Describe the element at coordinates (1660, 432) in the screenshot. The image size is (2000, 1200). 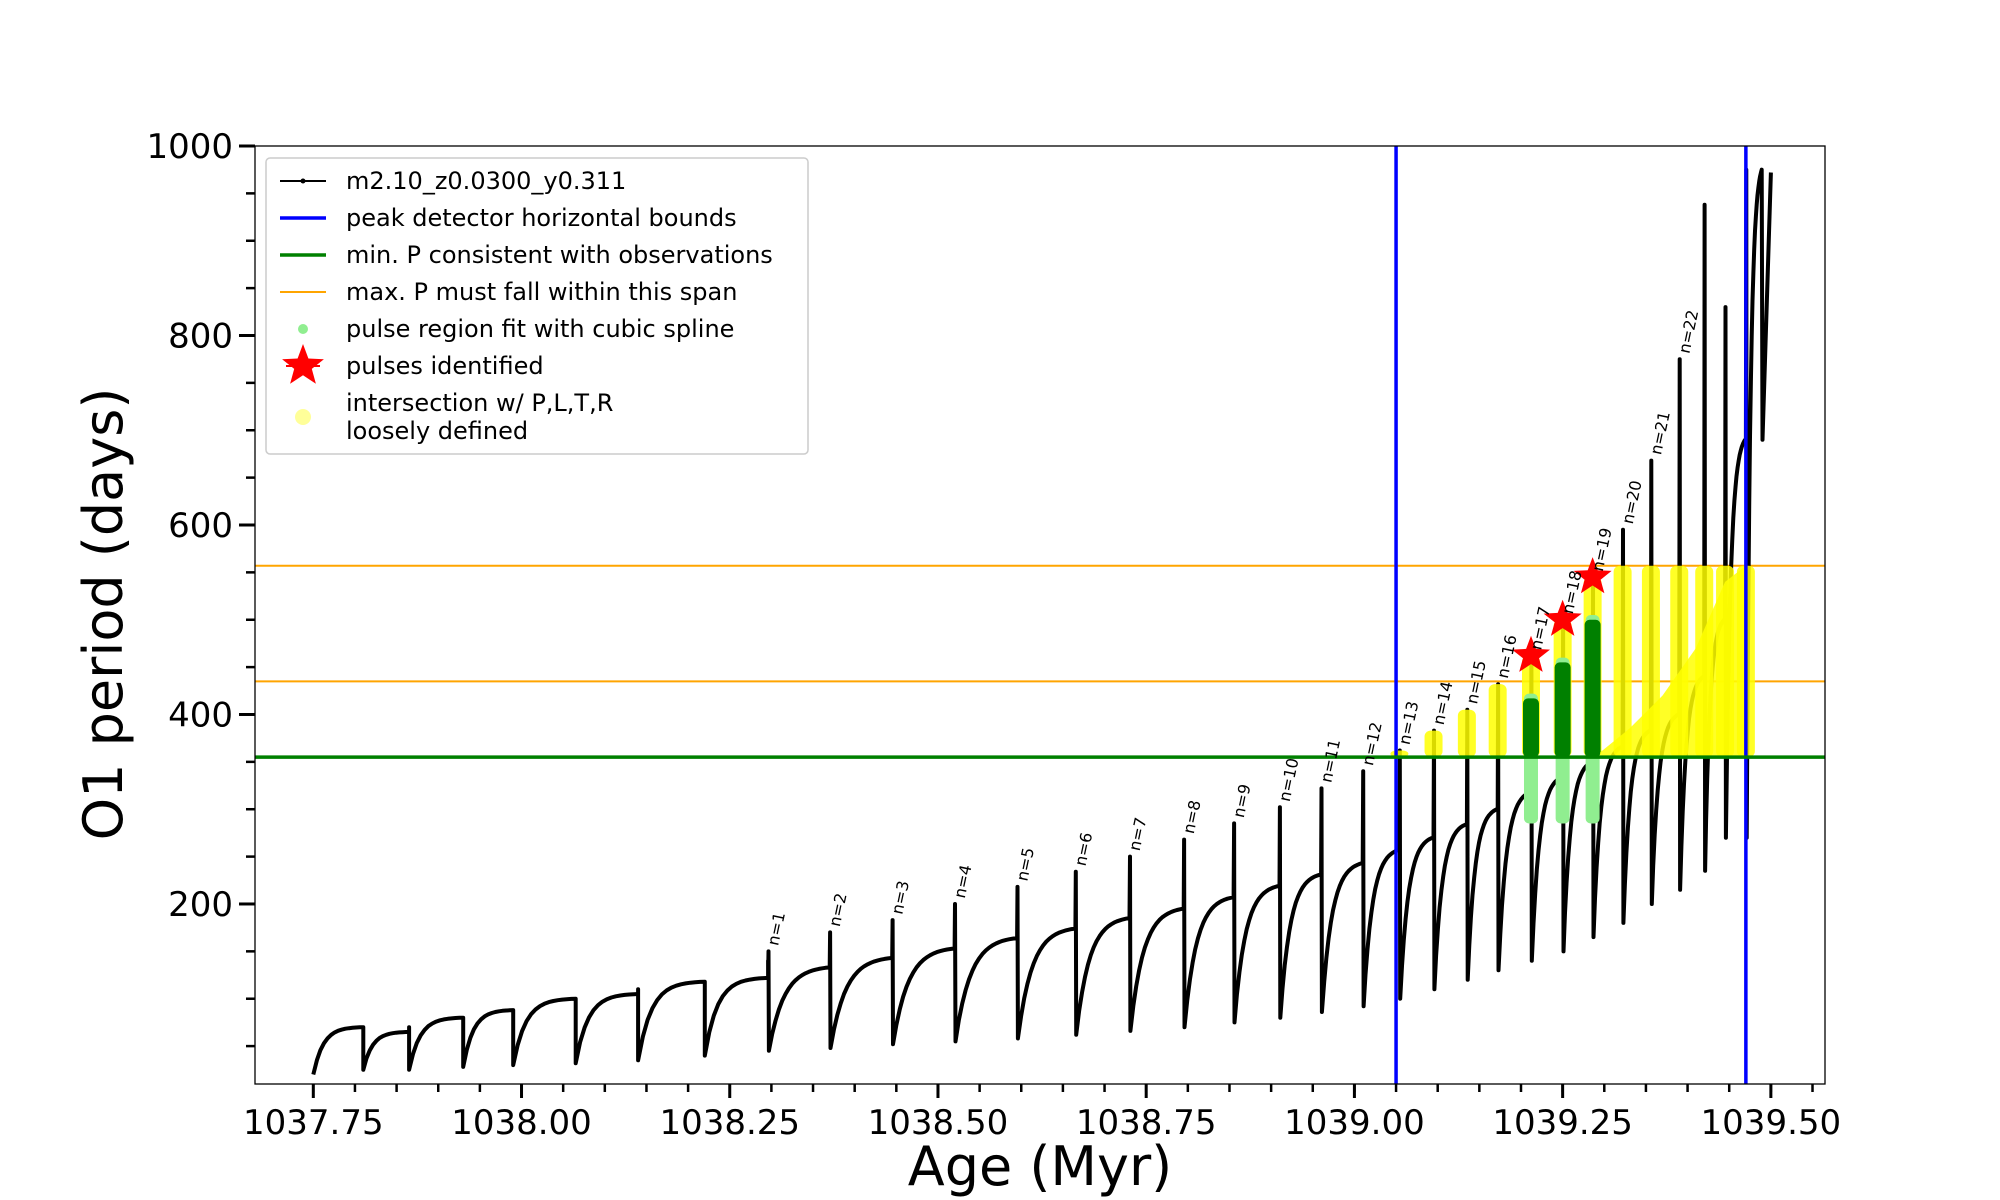
I see `pulse-label-21: n=21` at that location.